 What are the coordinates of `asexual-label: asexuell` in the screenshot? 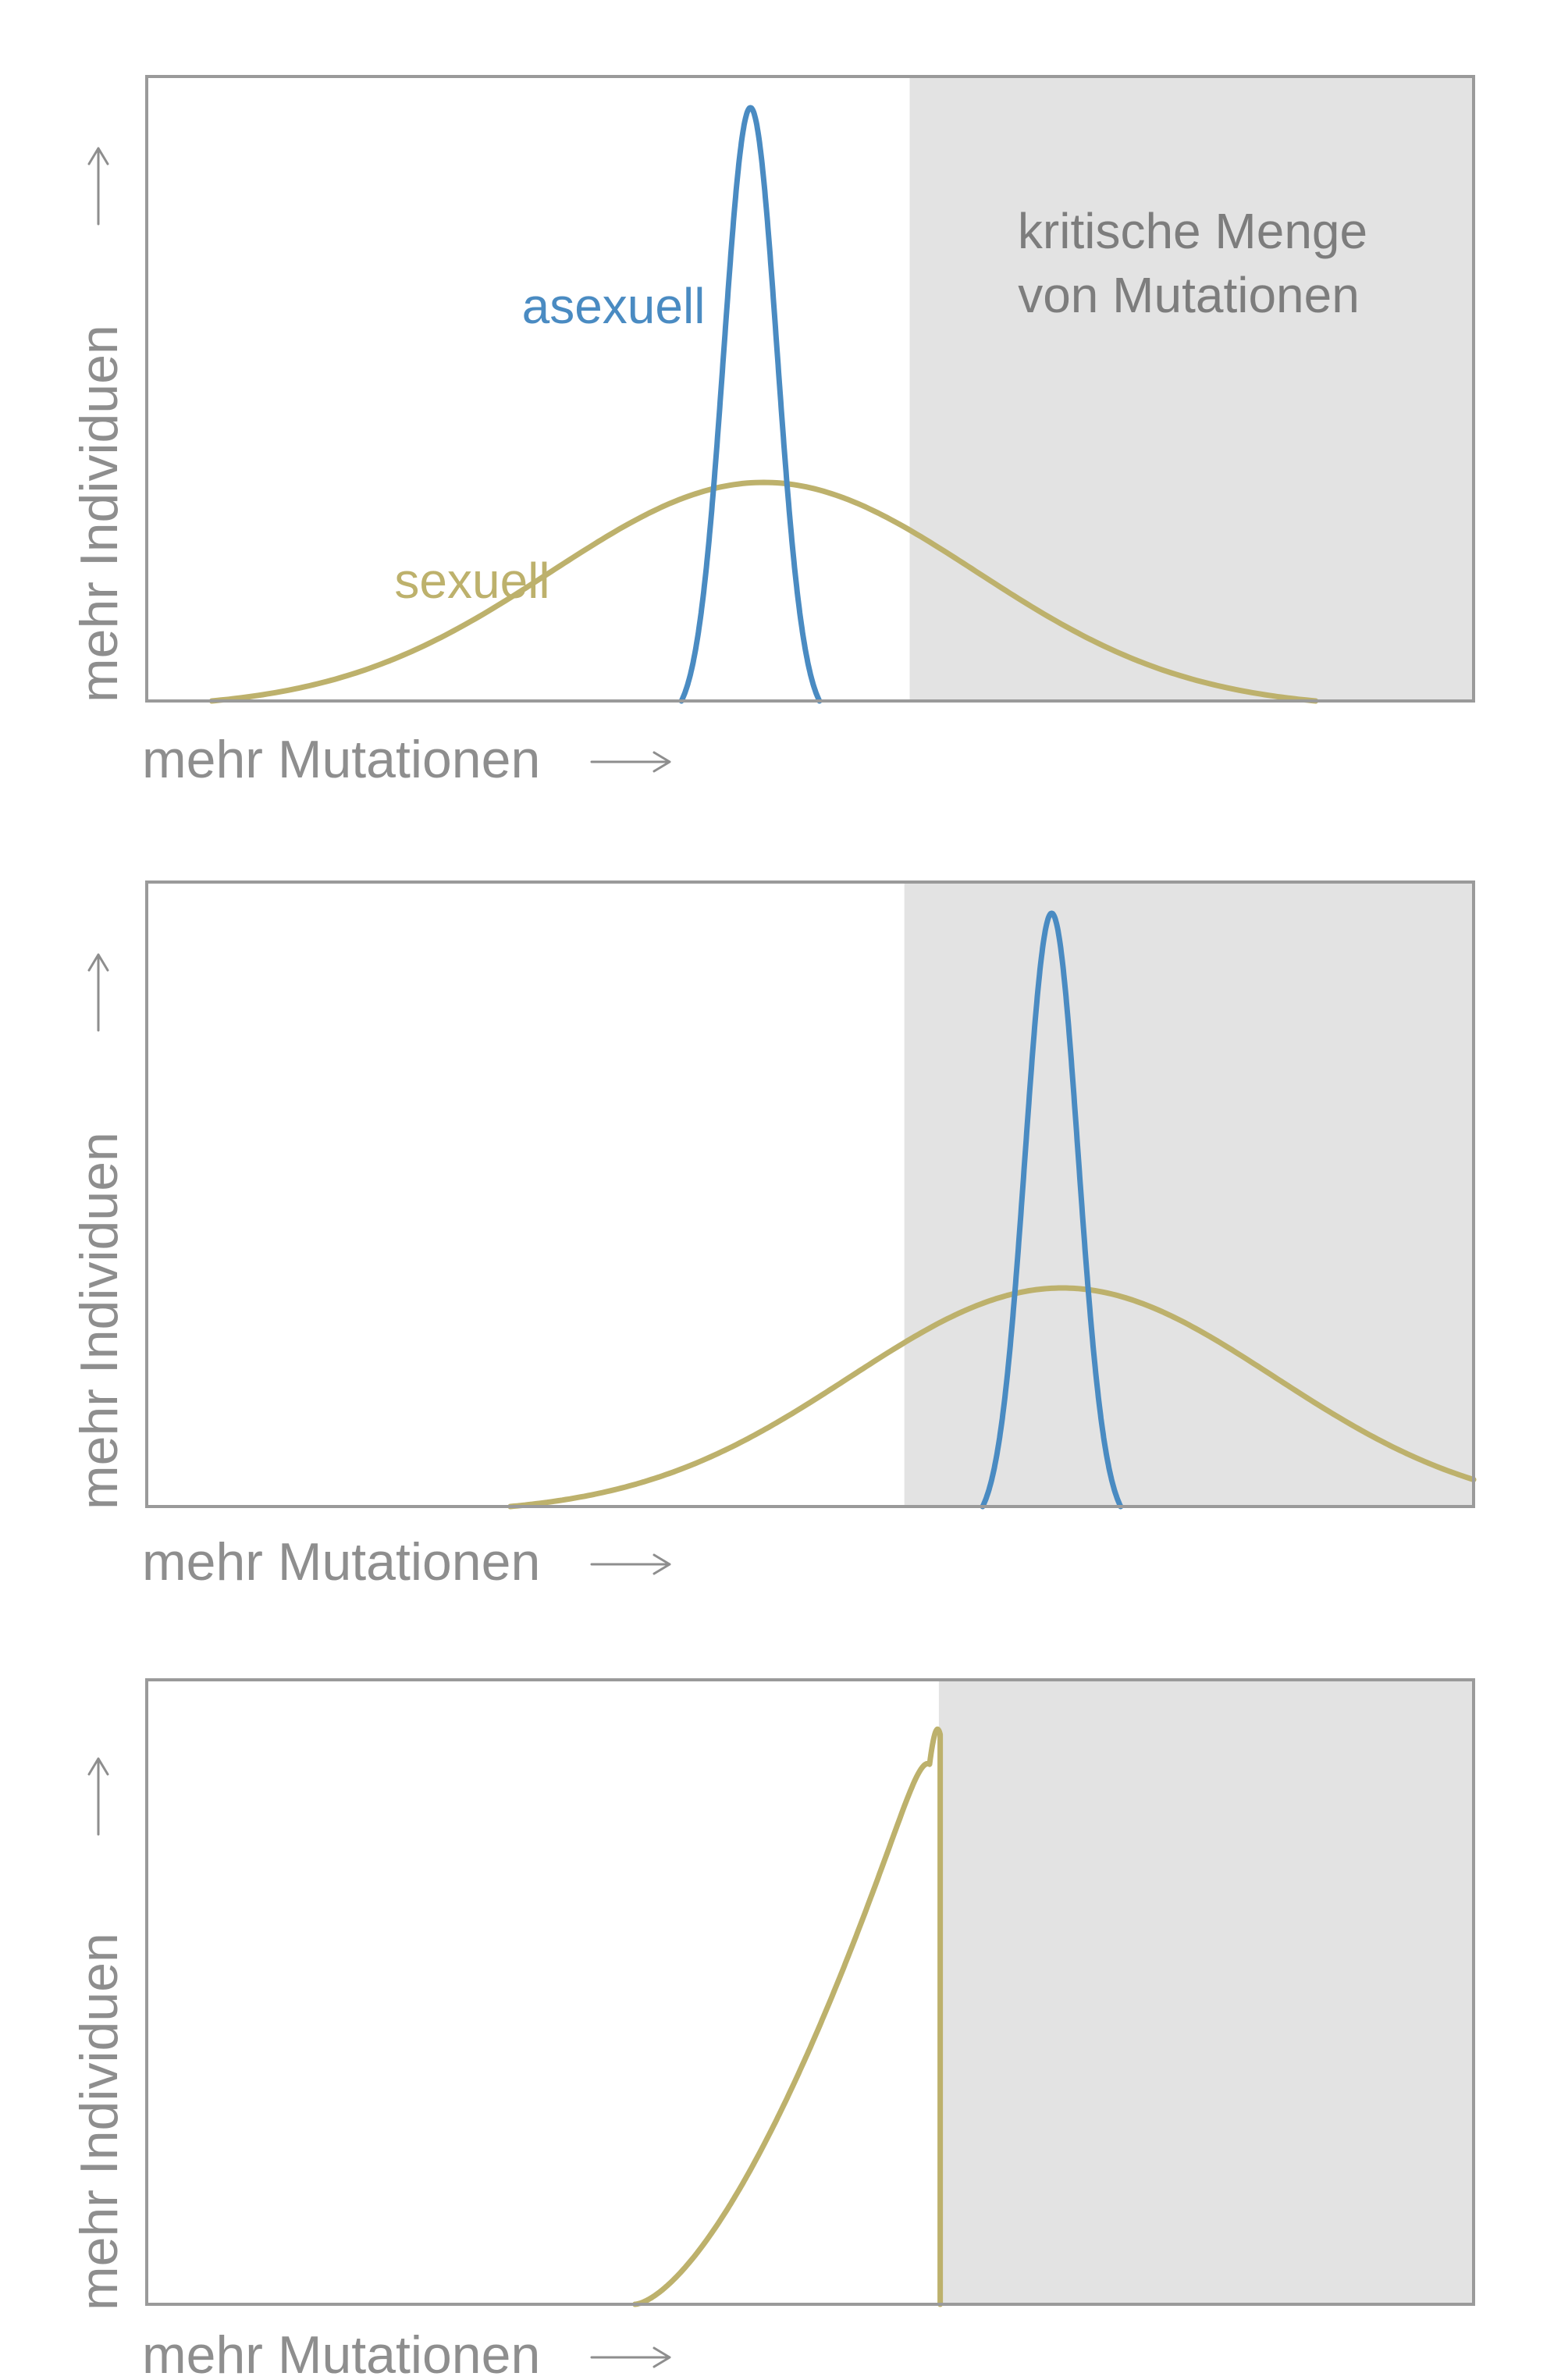 It's located at (614, 306).